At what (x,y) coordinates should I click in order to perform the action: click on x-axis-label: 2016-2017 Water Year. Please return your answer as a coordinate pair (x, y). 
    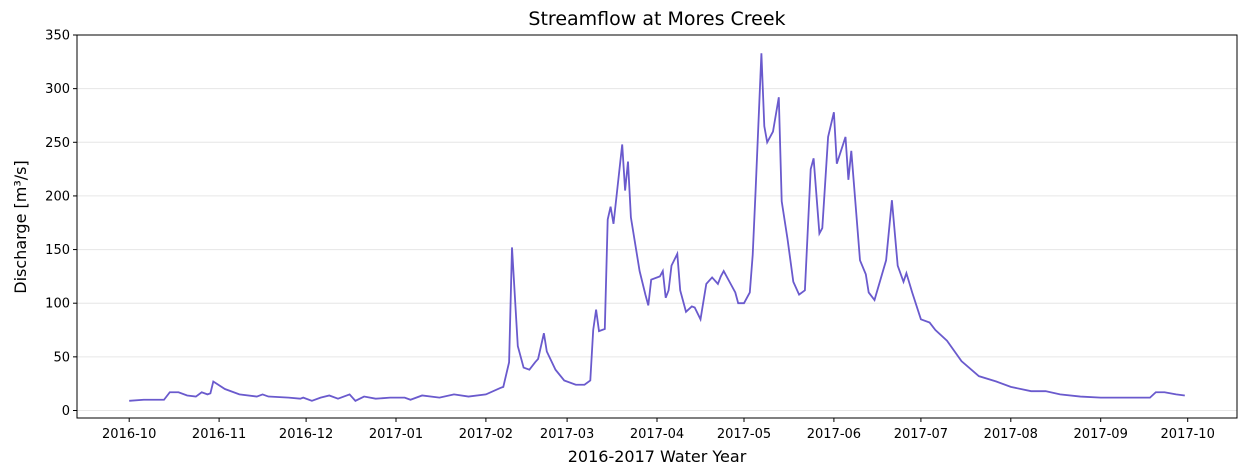
    Looking at the image, I should click on (657, 456).